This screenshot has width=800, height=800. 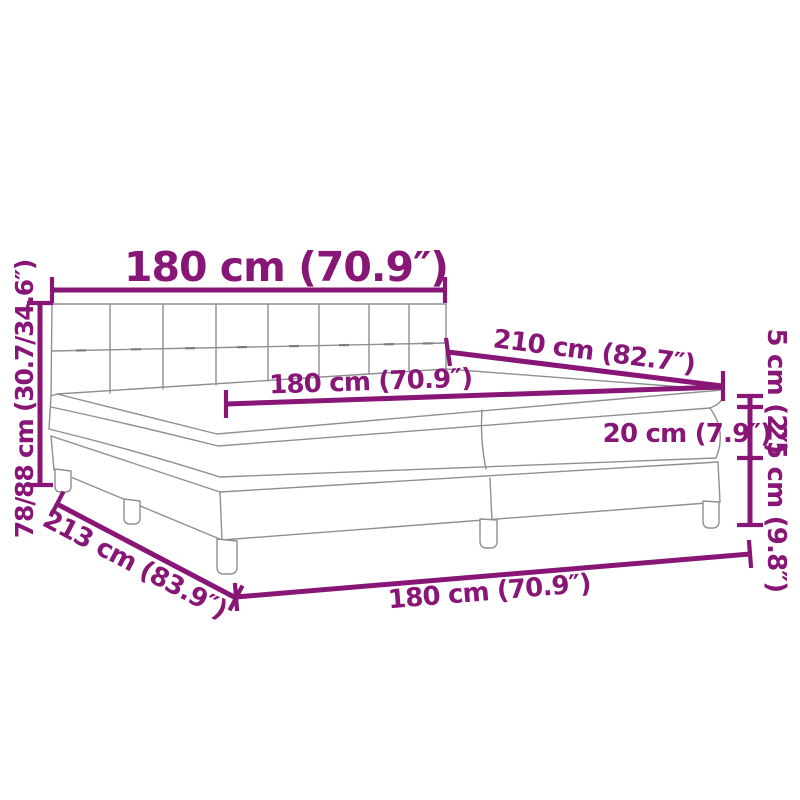 I want to click on mattress-top-surface, so click(x=389, y=401).